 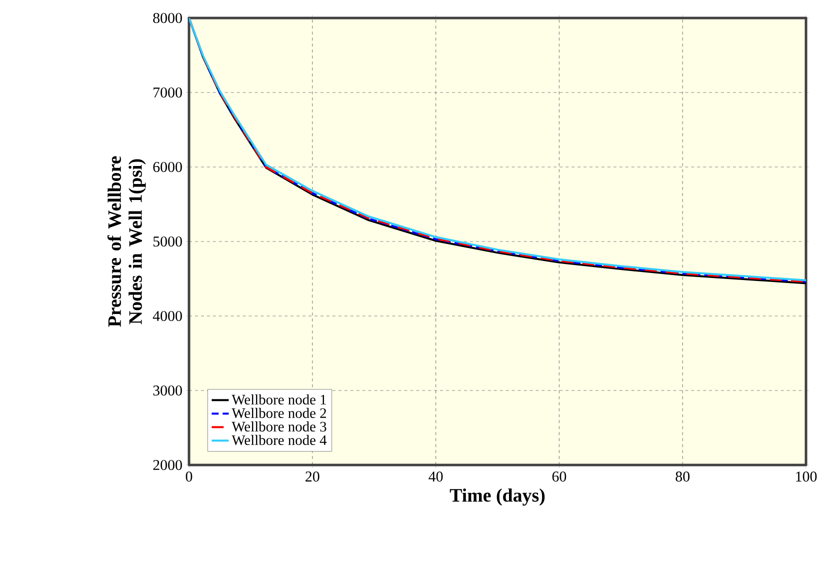 What do you see at coordinates (806, 477) in the screenshot?
I see `x-tick-label: 100` at bounding box center [806, 477].